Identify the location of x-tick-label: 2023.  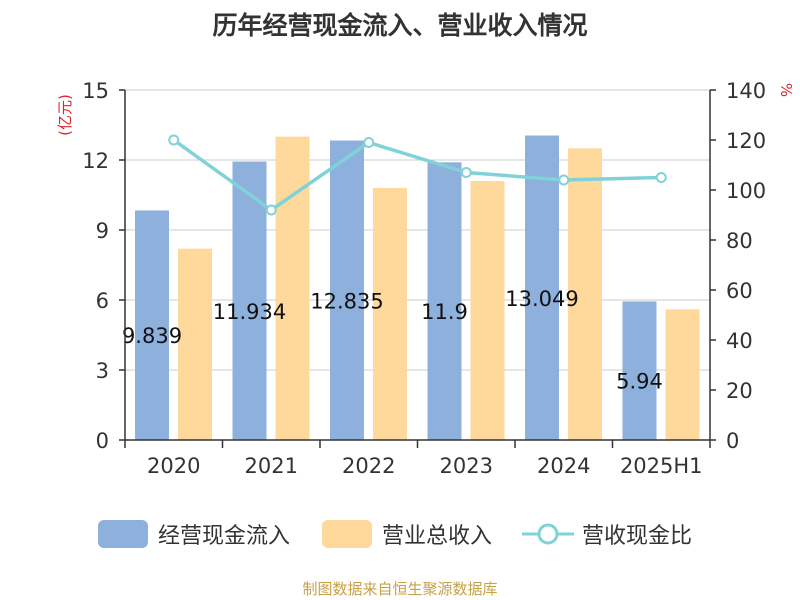
(466, 466).